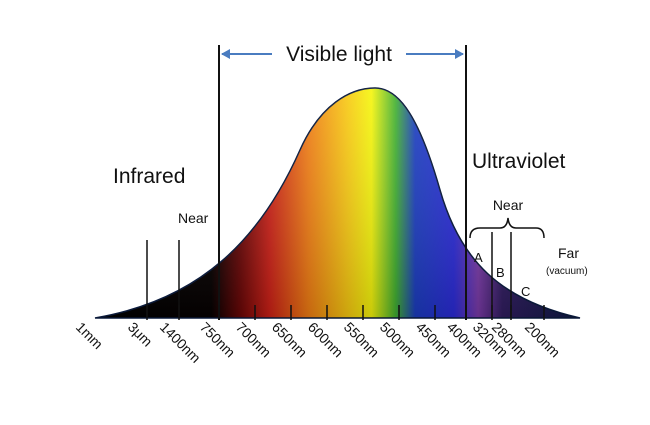  Describe the element at coordinates (140, 334) in the screenshot. I see `tick-label: 3μm` at that location.